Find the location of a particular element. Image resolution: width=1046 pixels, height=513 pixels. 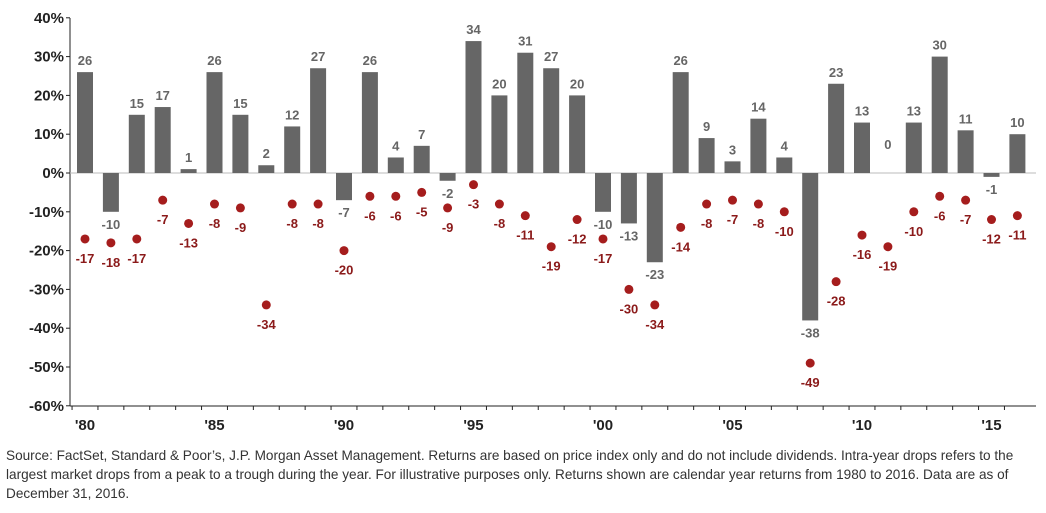

return-label: 34 is located at coordinates (473, 29).